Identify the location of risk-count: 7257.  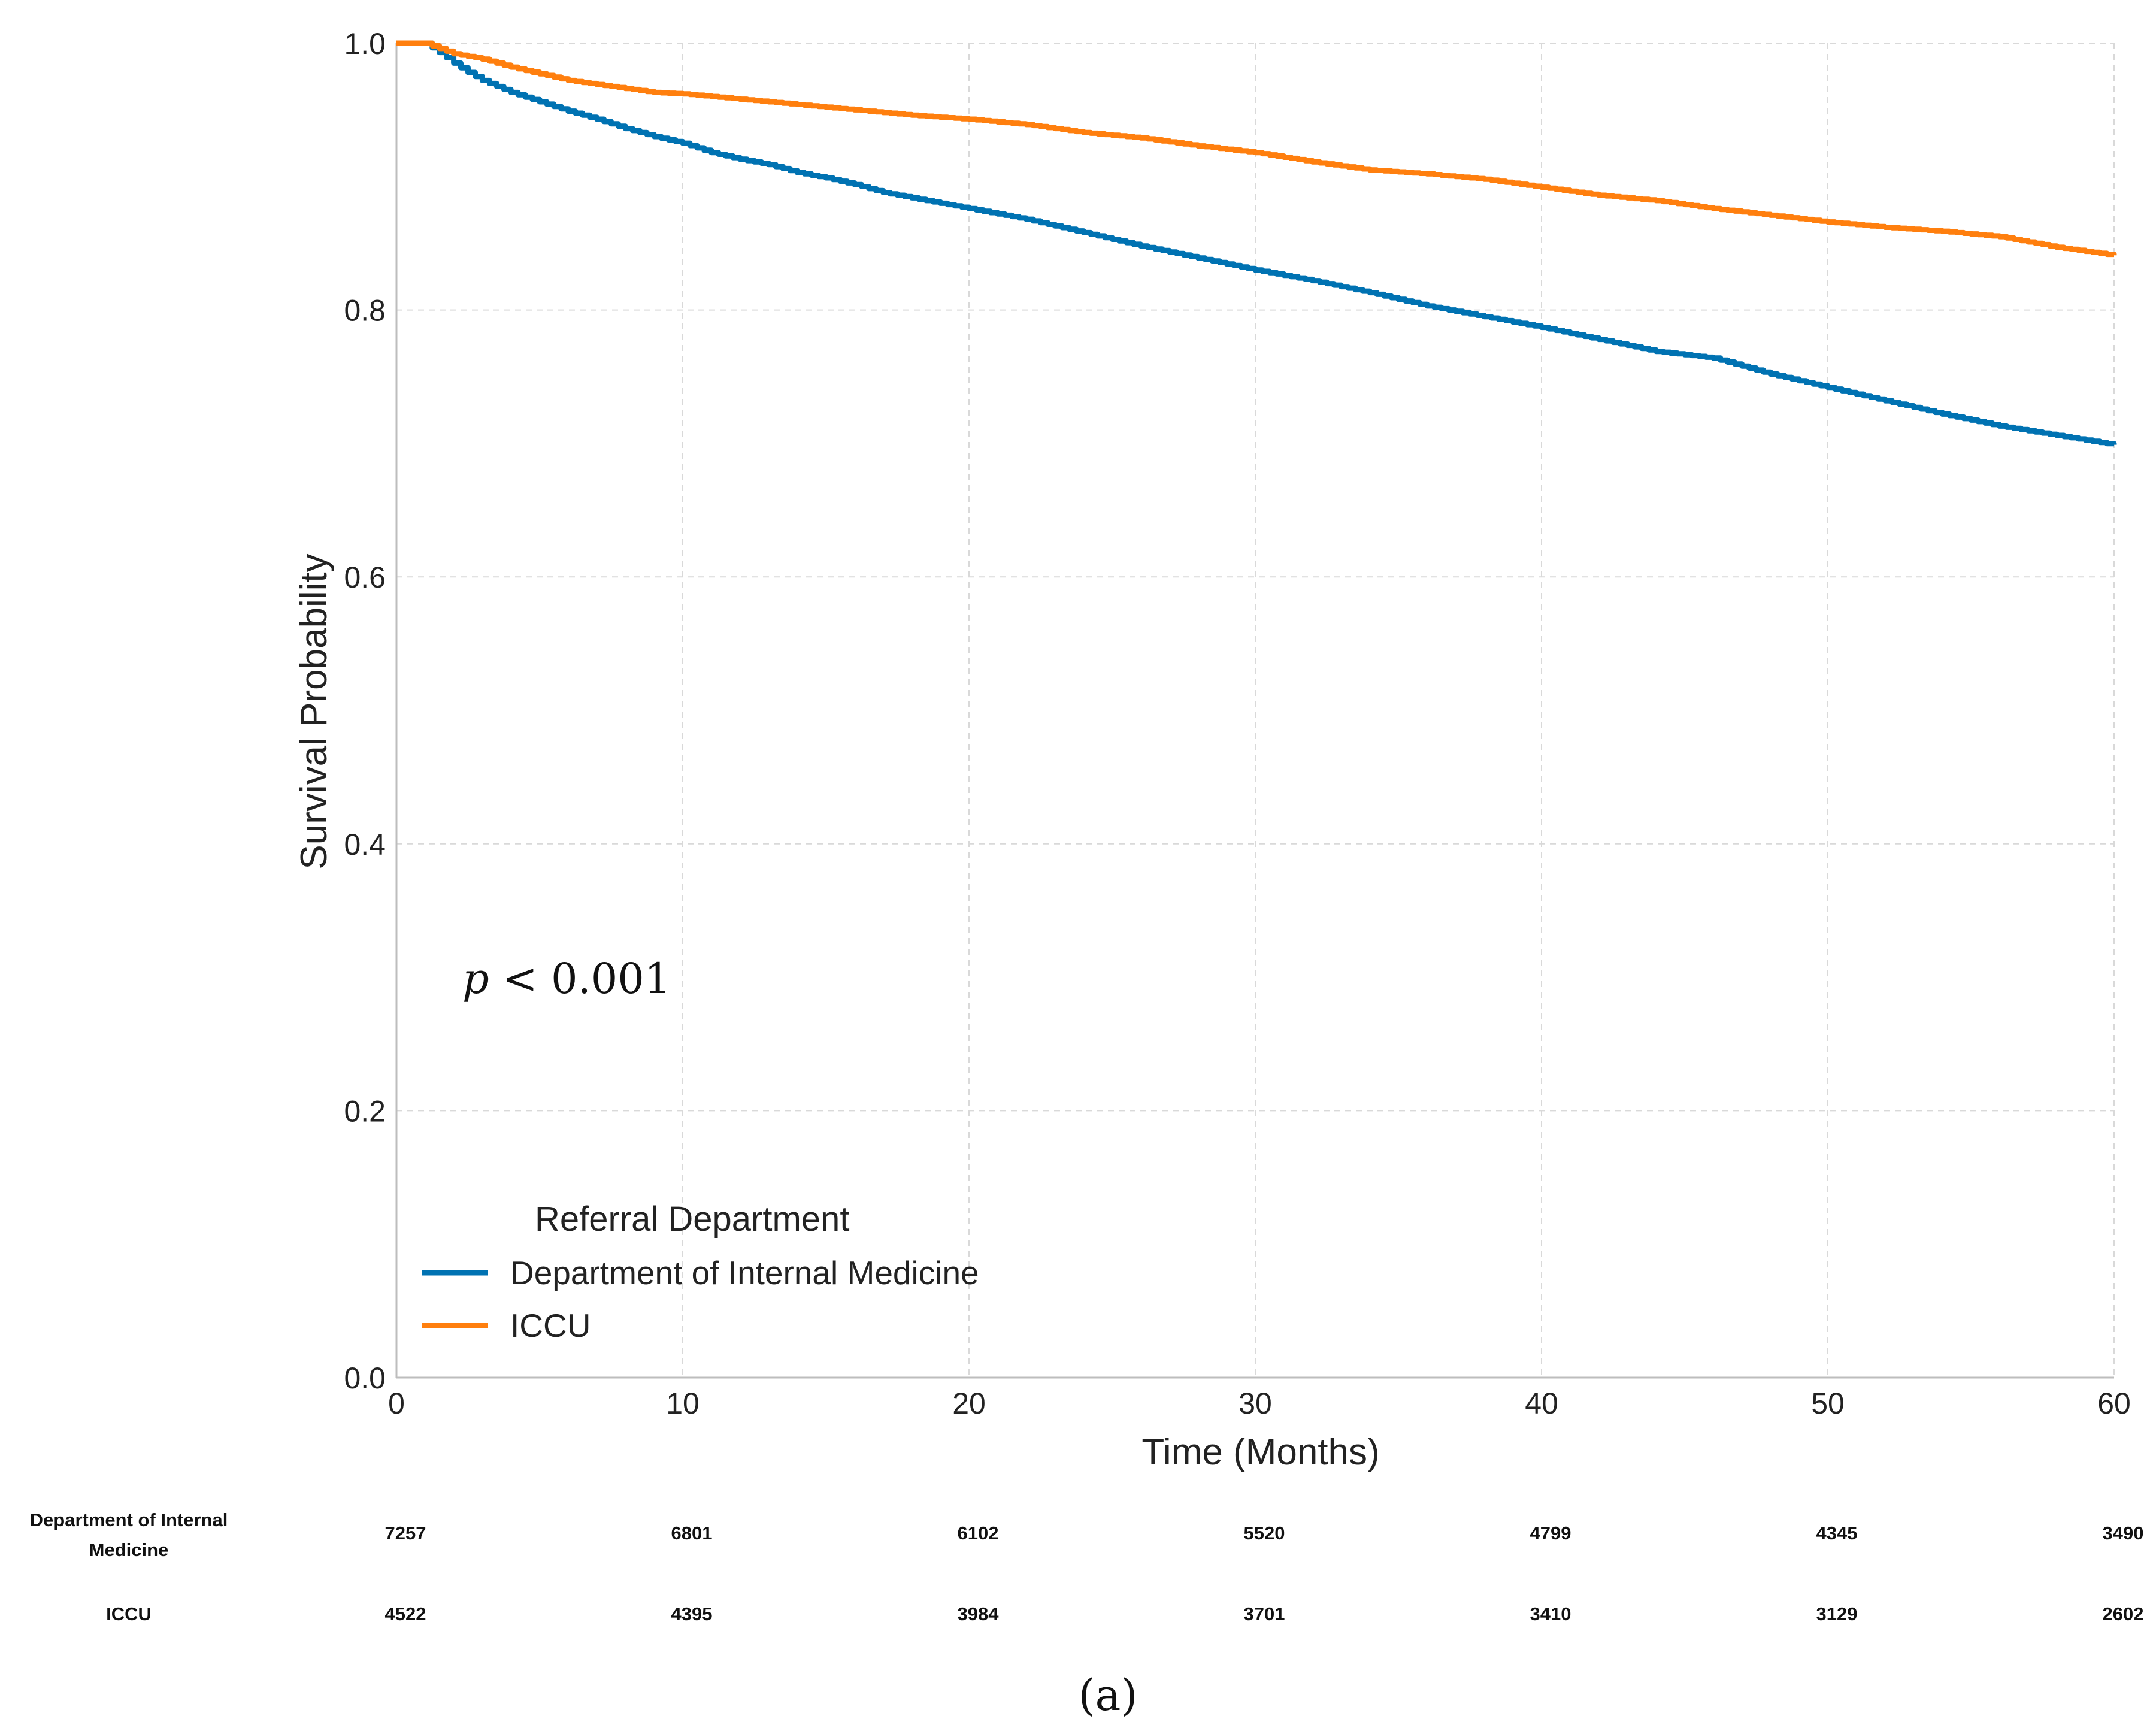
(405, 1533).